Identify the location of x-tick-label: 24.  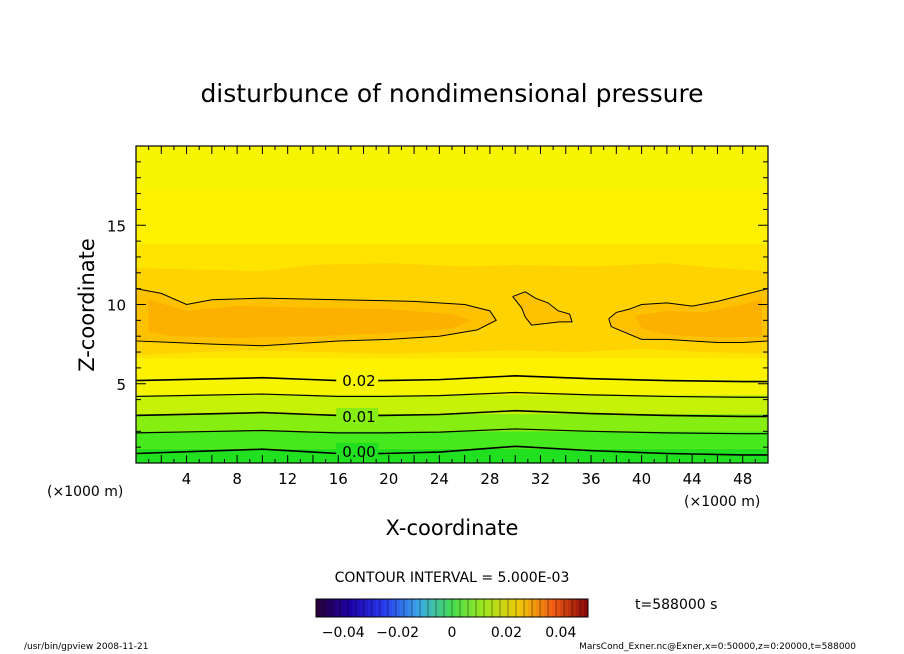
(439, 479).